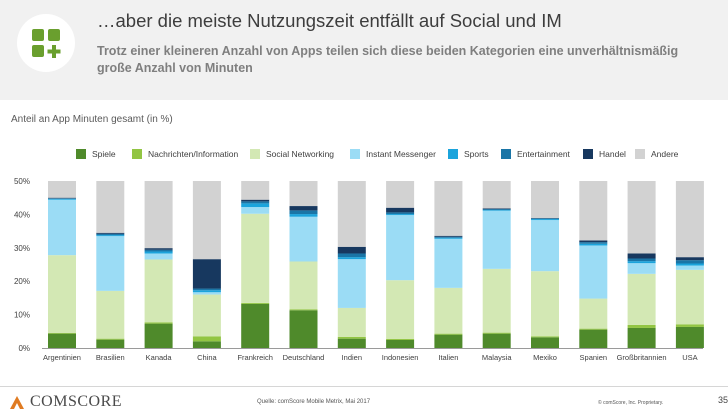  Describe the element at coordinates (352, 357) in the screenshot. I see `x-tick-label: Indien` at that location.